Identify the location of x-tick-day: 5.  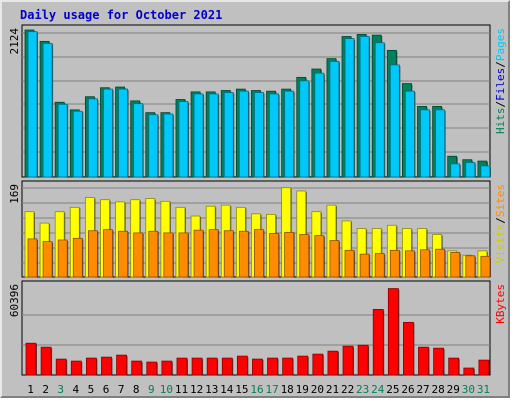
(91, 389).